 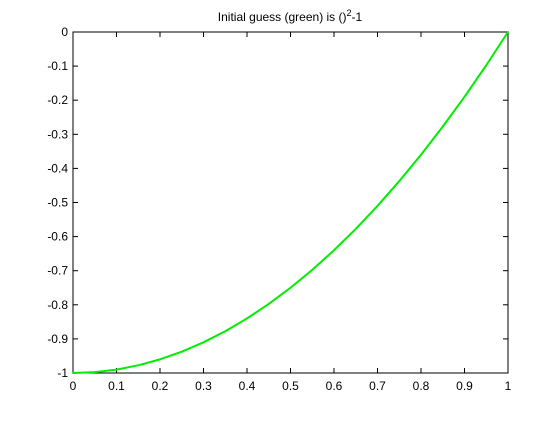 What do you see at coordinates (57, 203) in the screenshot?
I see `y-tick-label: -0.5` at bounding box center [57, 203].